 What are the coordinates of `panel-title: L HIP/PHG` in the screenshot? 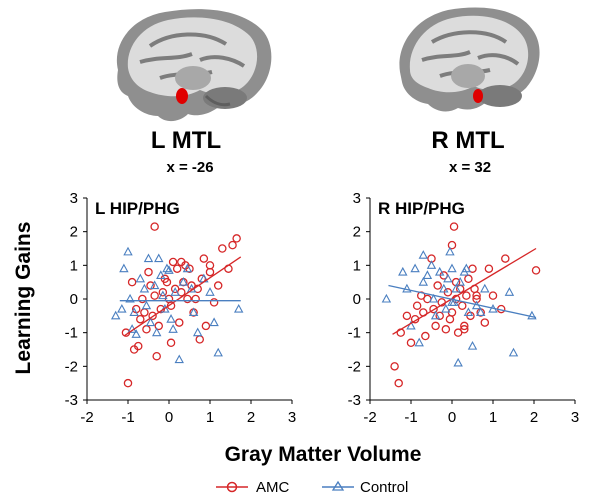 It's located at (137, 208).